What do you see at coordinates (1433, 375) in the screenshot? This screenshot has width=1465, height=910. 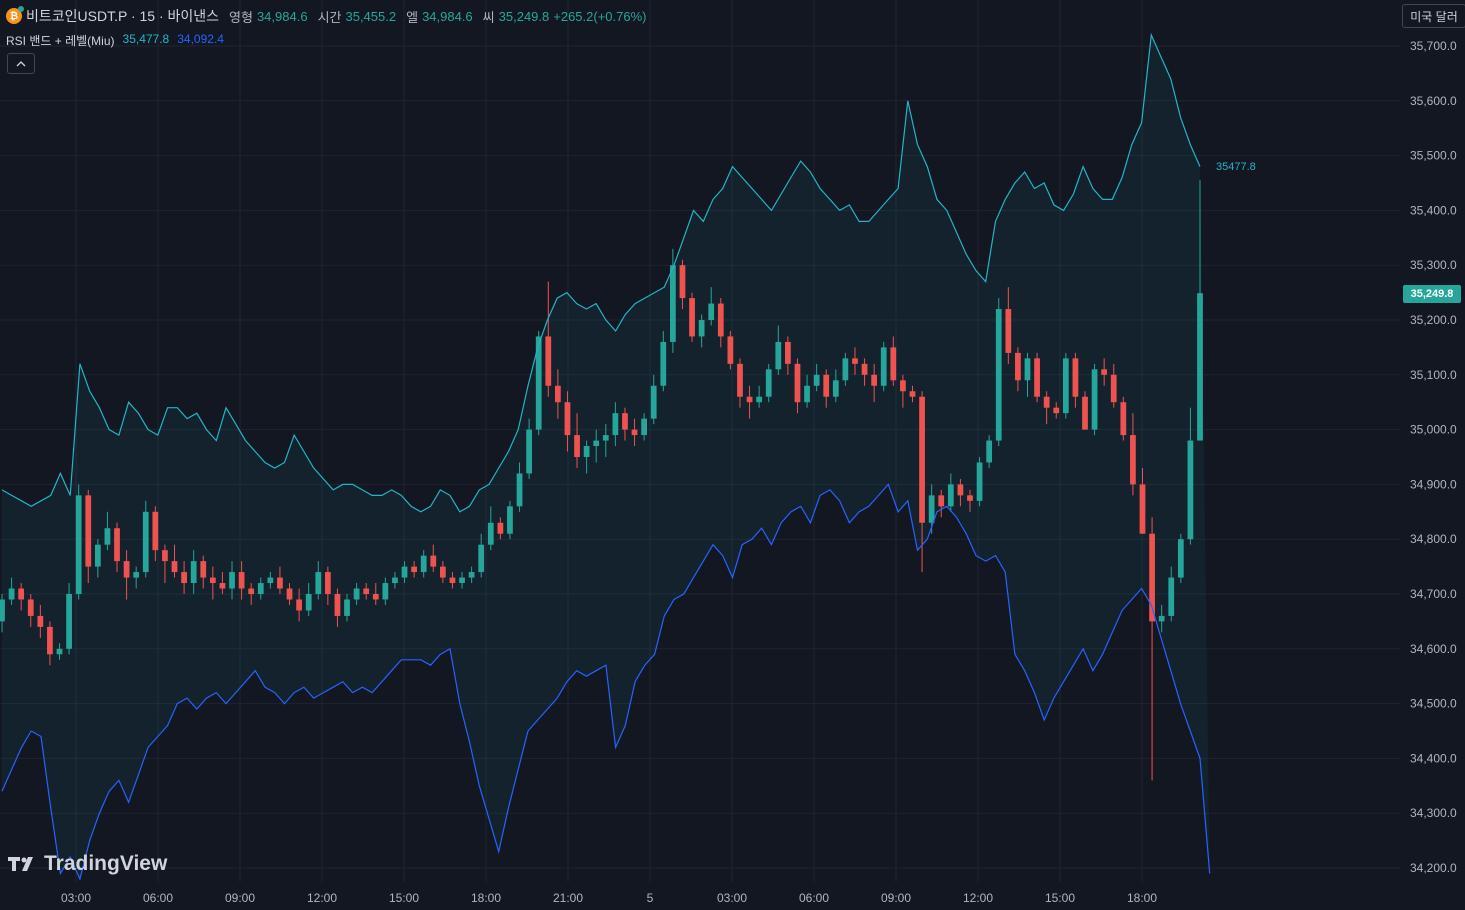 I see `y-tick-label: 35,100.0` at bounding box center [1433, 375].